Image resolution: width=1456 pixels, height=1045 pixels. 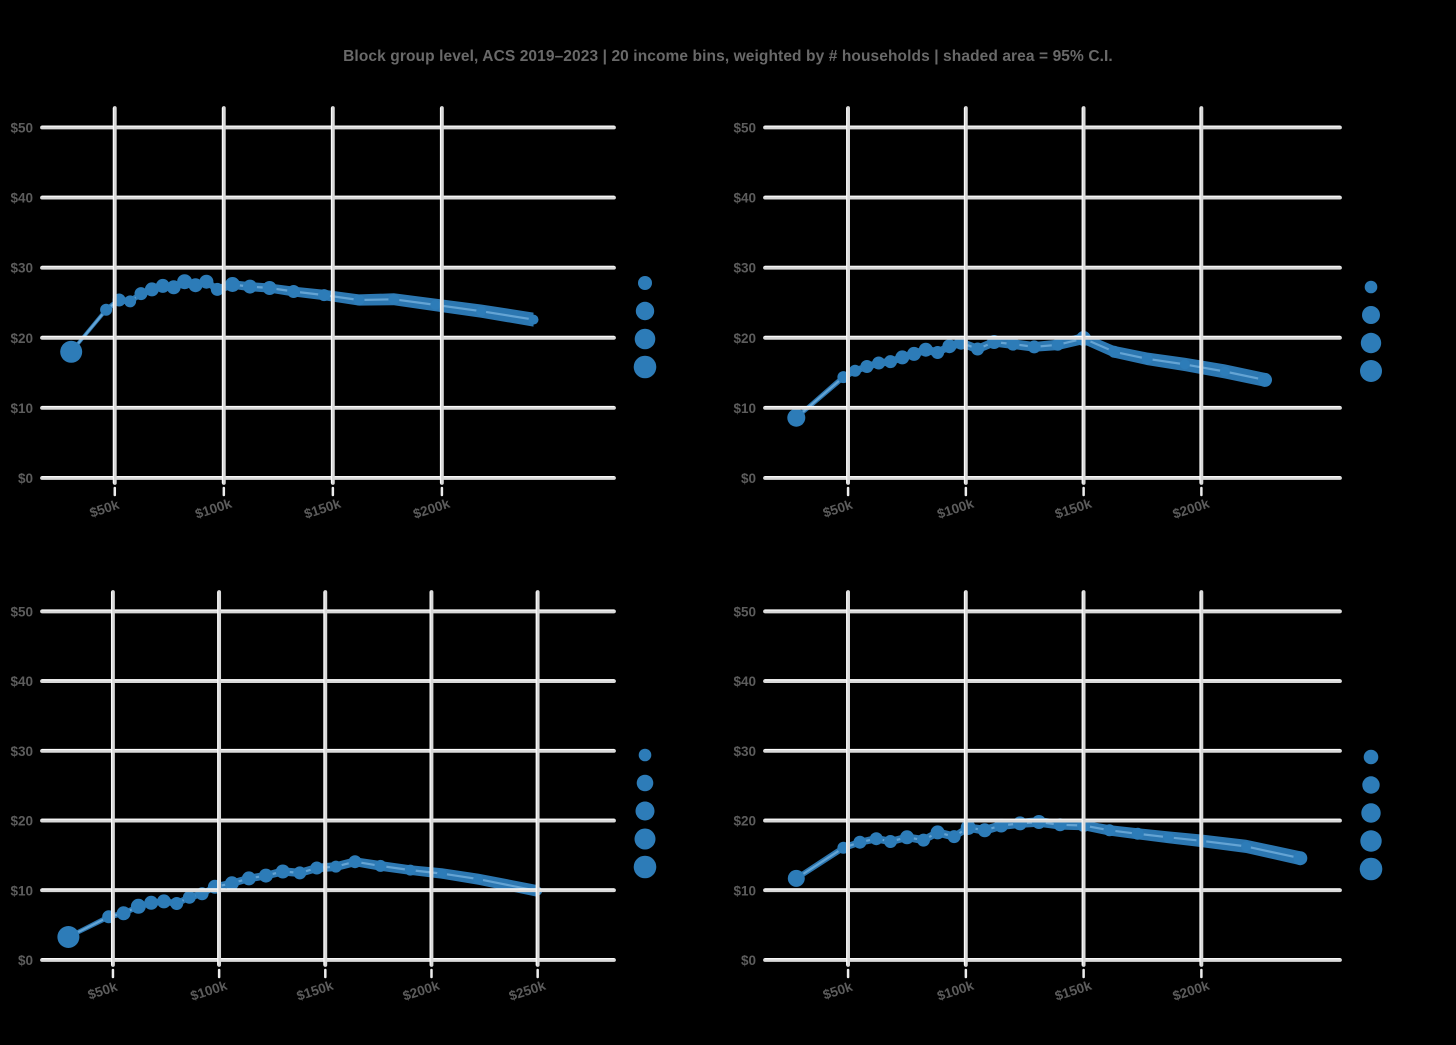 I want to click on ci-band, so click(x=302, y=316).